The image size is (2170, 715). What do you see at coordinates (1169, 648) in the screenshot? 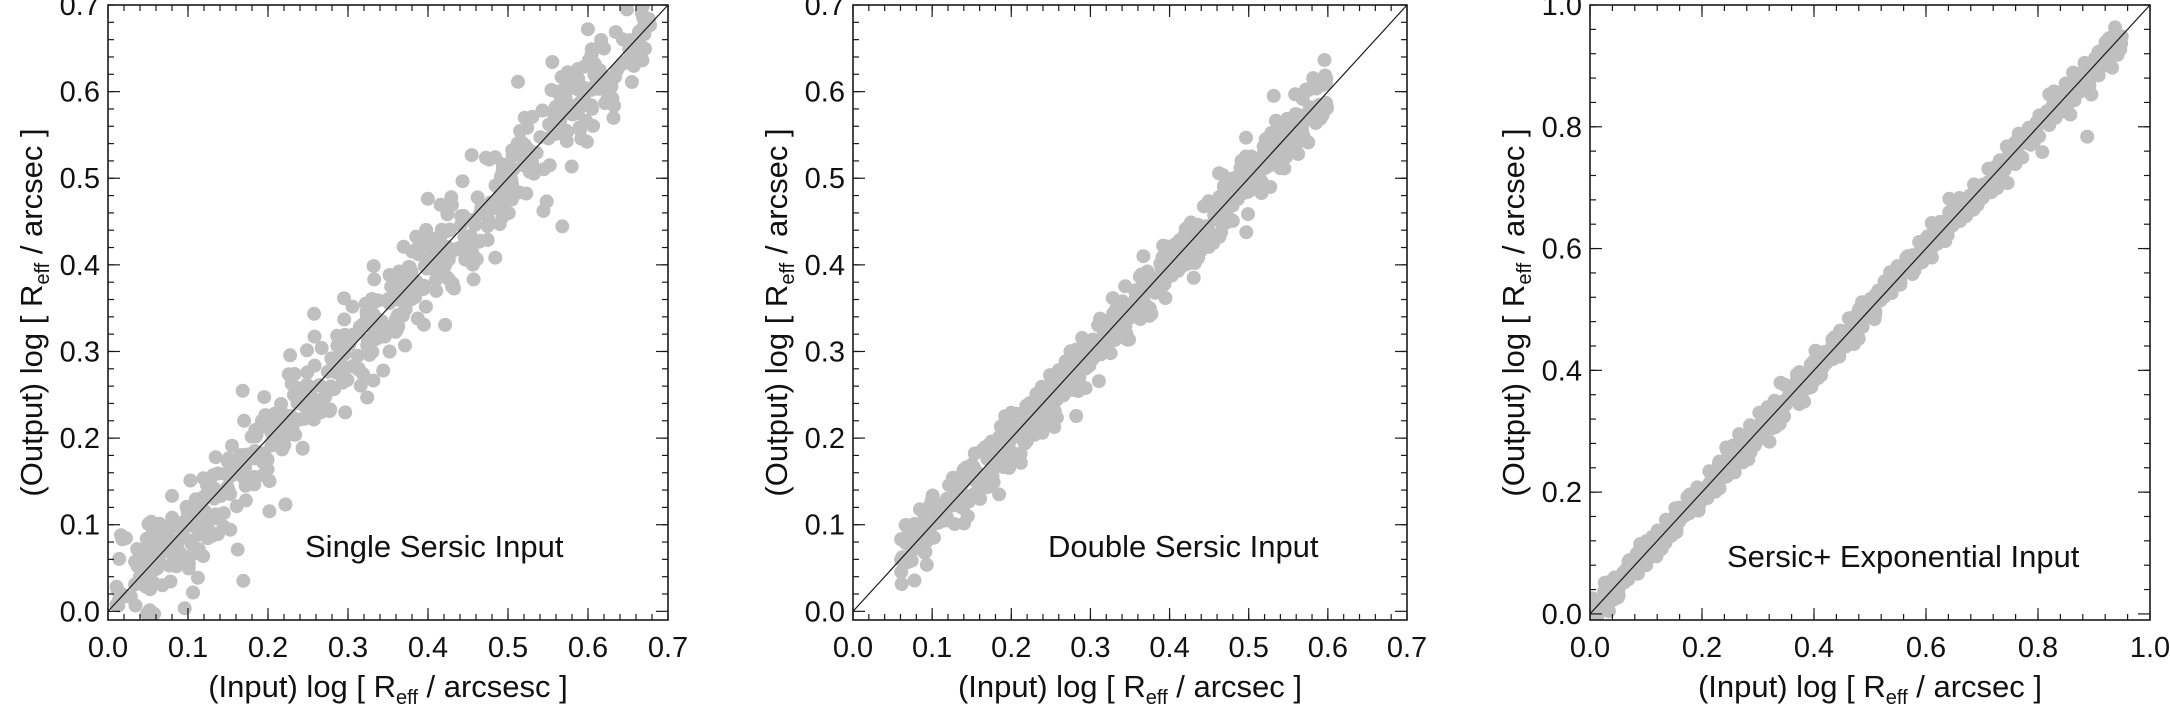
I see `x-tick-label: 0.4` at bounding box center [1169, 648].